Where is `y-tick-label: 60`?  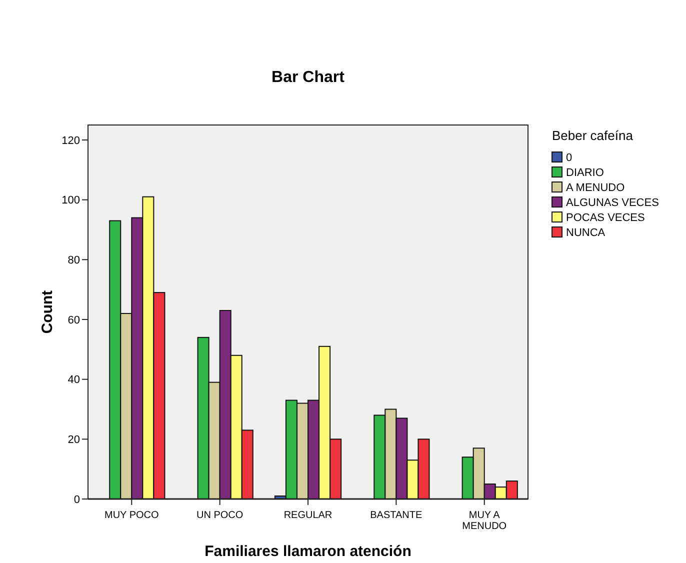 y-tick-label: 60 is located at coordinates (74, 320).